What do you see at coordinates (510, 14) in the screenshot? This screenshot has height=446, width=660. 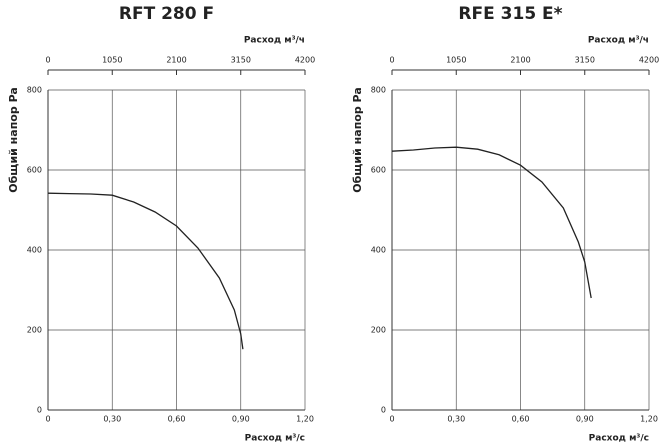 I see `chart-title: RFE 315 E*` at bounding box center [510, 14].